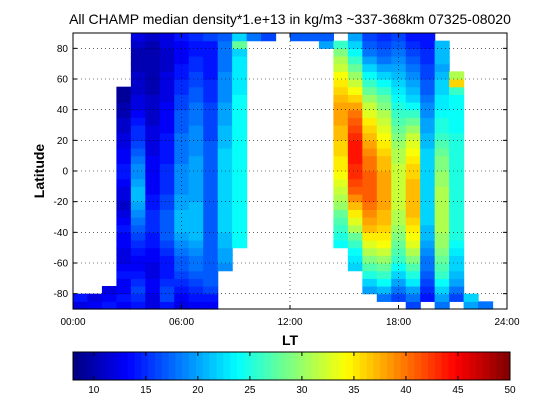  Describe the element at coordinates (72, 322) in the screenshot. I see `x-tick-label: 00:00` at that location.